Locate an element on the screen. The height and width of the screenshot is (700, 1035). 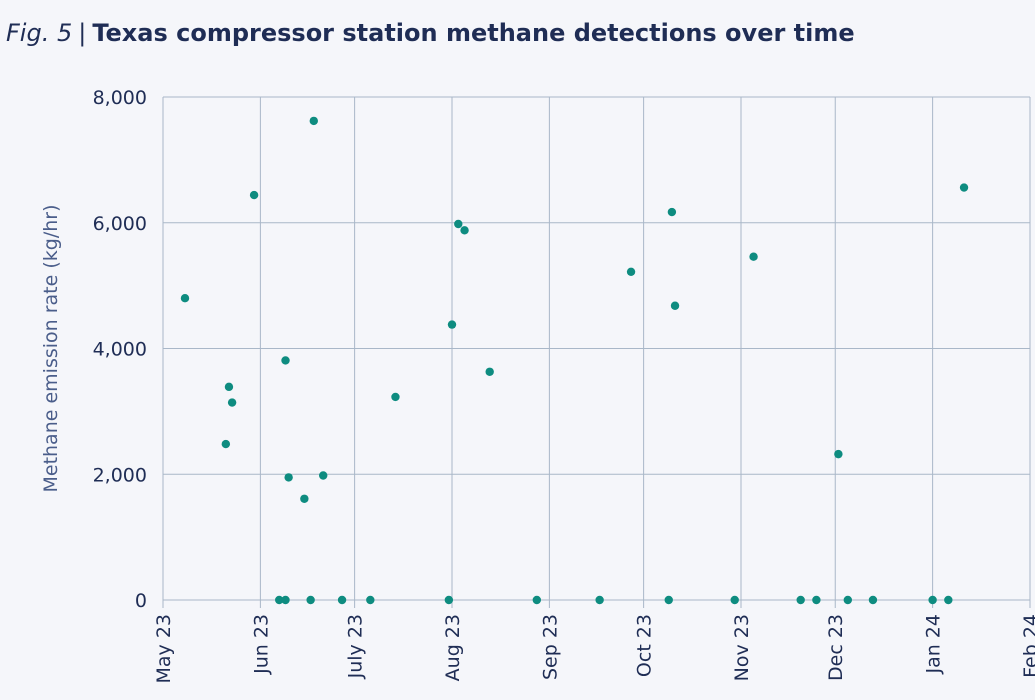
x-tick-label: Dec 23 is located at coordinates (836, 647).